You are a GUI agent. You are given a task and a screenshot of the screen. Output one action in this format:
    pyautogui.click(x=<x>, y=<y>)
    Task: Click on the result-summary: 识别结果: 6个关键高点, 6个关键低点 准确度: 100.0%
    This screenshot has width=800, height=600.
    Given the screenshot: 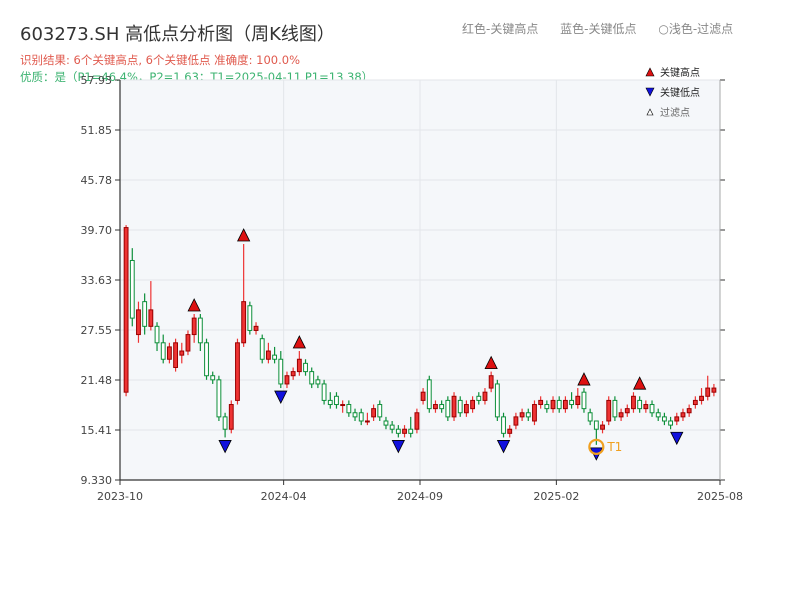 What is the action you would take?
    pyautogui.click(x=160, y=60)
    